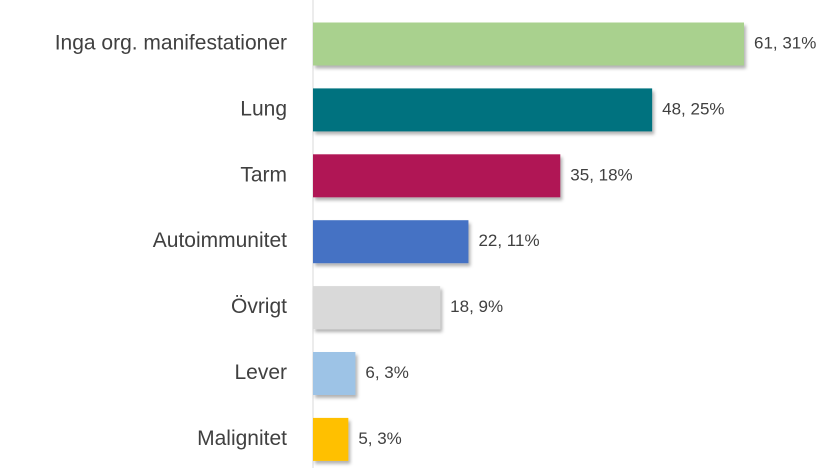 Image resolution: width=835 pixels, height=468 pixels. Describe the element at coordinates (220, 240) in the screenshot. I see `category-label: Autoimmunitet` at that location.